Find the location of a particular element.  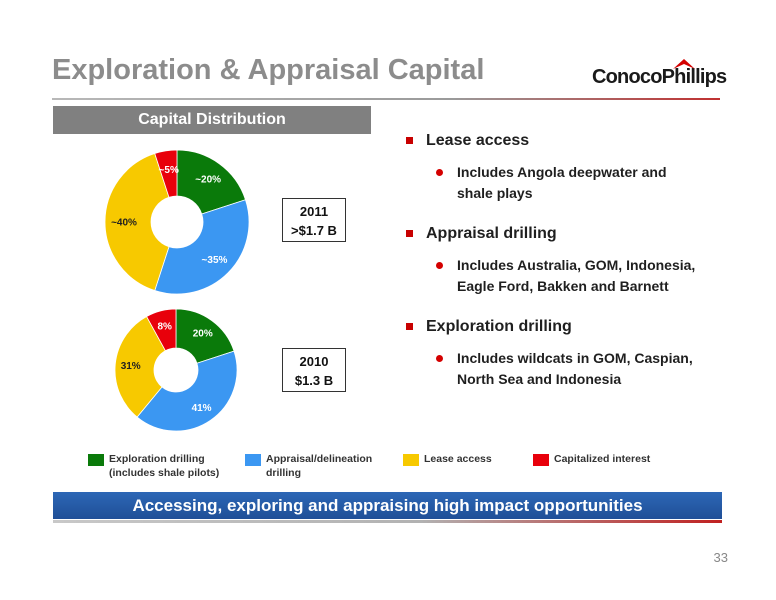

sub-bullet-line: Eagle Ford, Bakken and Barnett is located at coordinates (563, 286).